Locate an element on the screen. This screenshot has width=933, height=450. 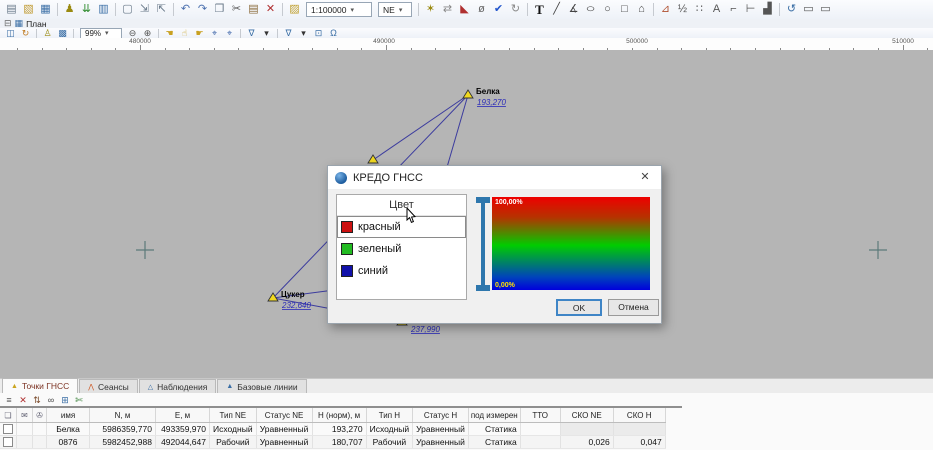
close-icon: ✕ is located at coordinates (645, 177).